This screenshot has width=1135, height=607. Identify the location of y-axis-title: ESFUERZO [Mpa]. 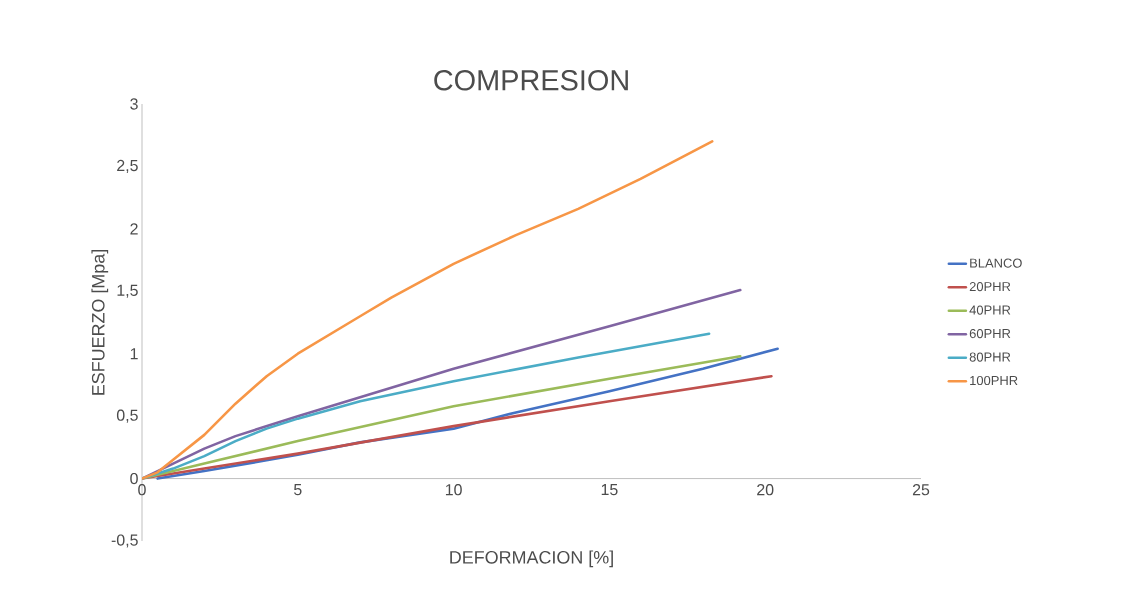
(100, 322).